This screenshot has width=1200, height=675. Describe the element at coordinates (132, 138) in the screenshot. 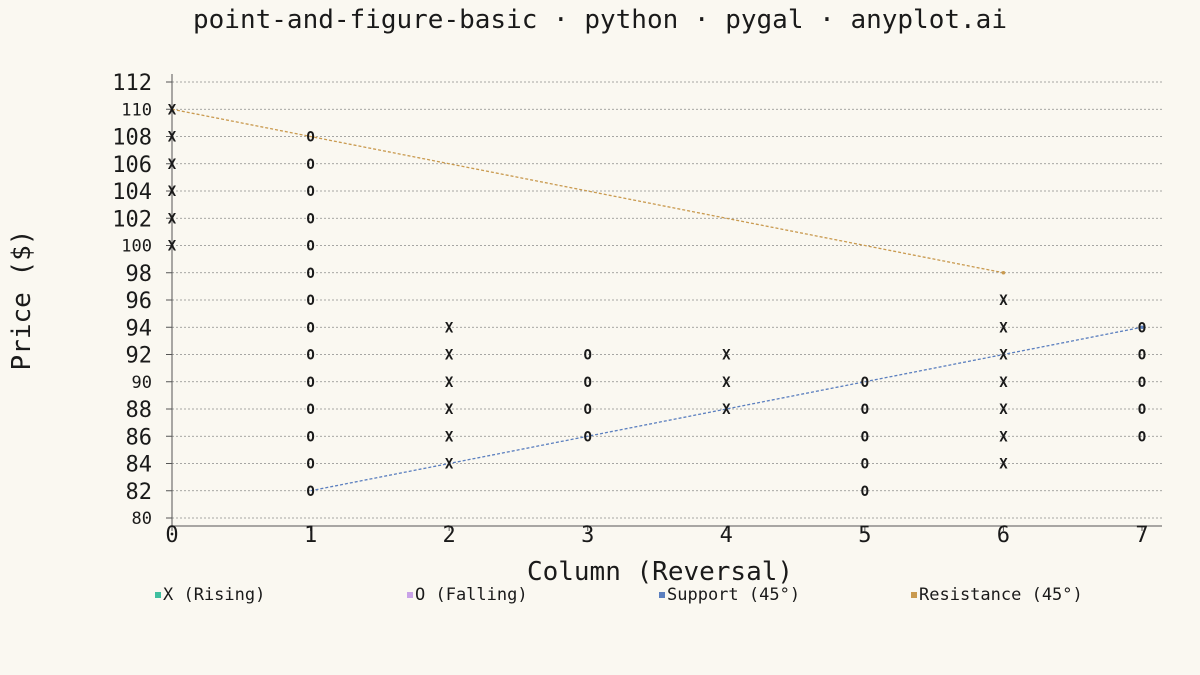

I see `y-tick-label: 108` at that location.